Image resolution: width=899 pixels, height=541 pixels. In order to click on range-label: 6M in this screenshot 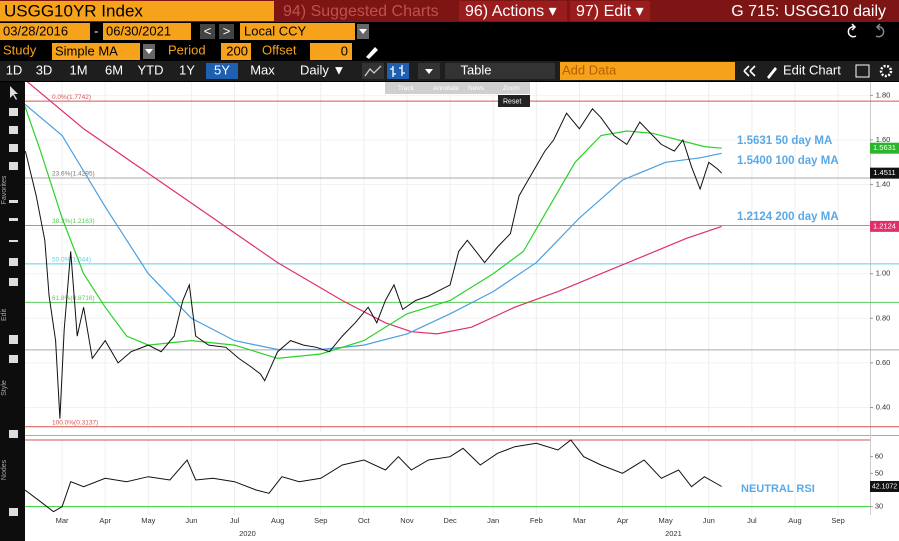, I will do `click(114, 69)`.